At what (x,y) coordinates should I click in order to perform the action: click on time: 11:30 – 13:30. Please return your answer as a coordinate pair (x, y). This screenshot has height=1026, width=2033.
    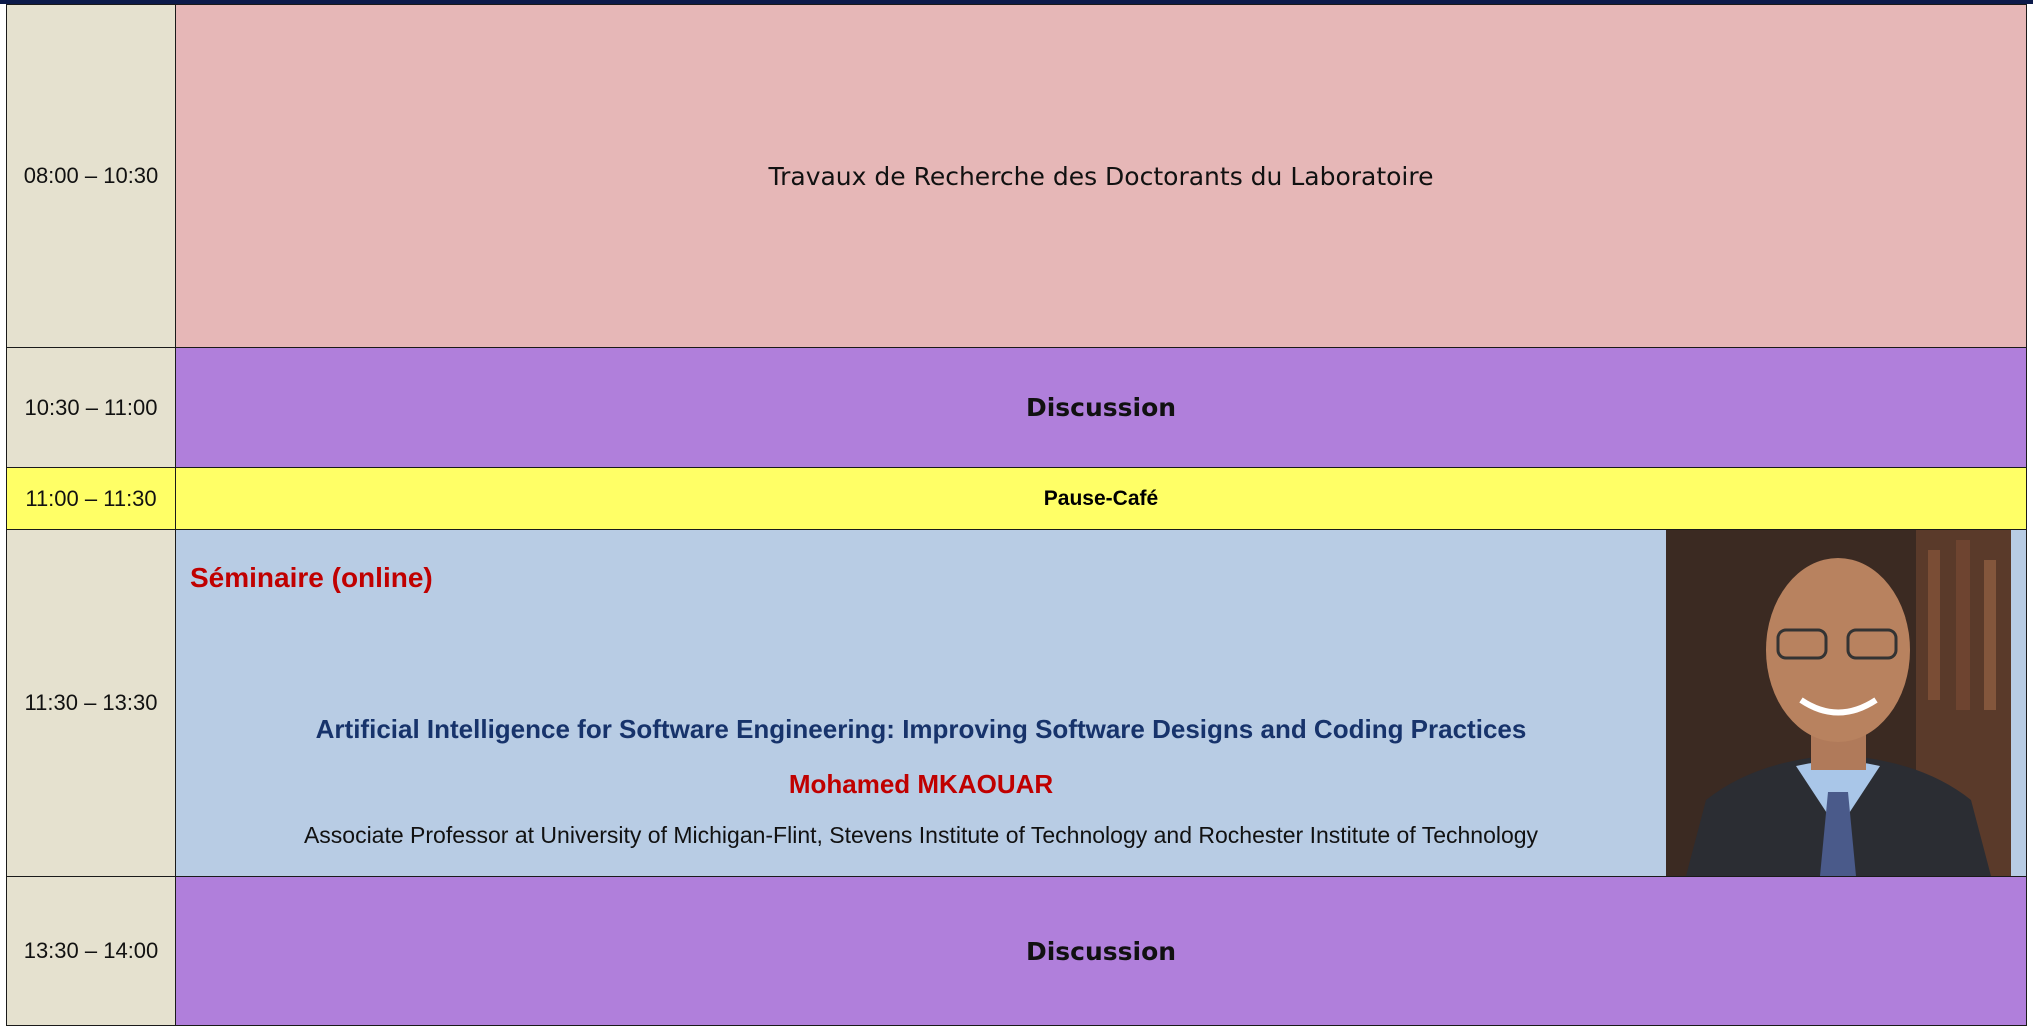
    Looking at the image, I should click on (91, 702).